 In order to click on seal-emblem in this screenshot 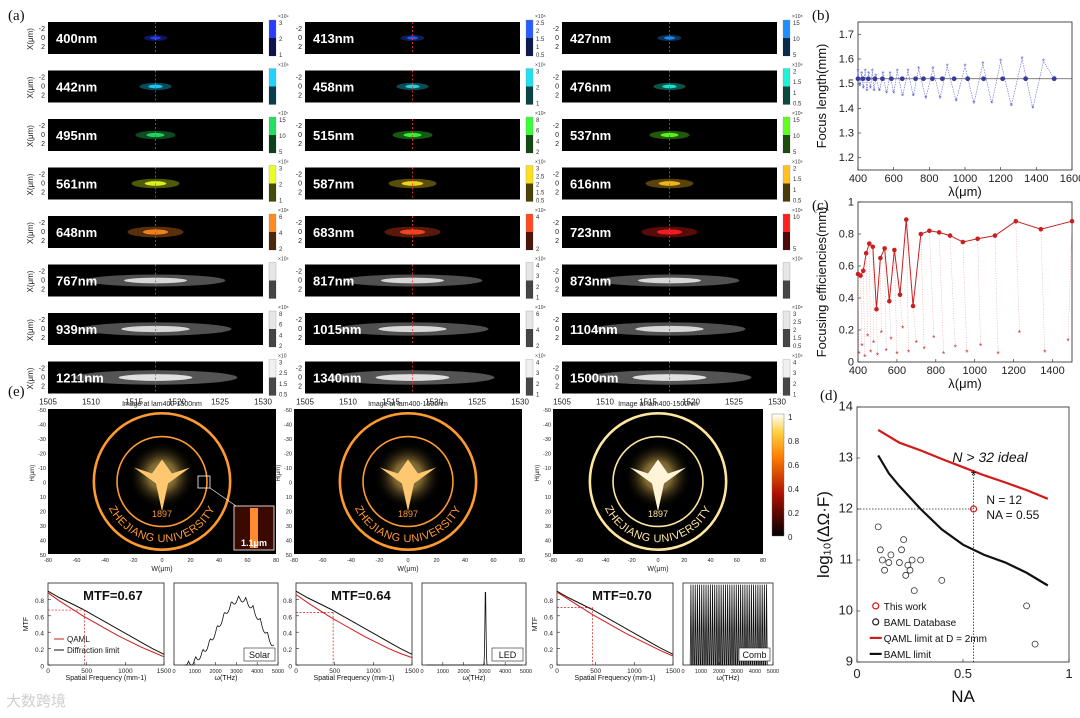, I will do `click(162, 485)`.